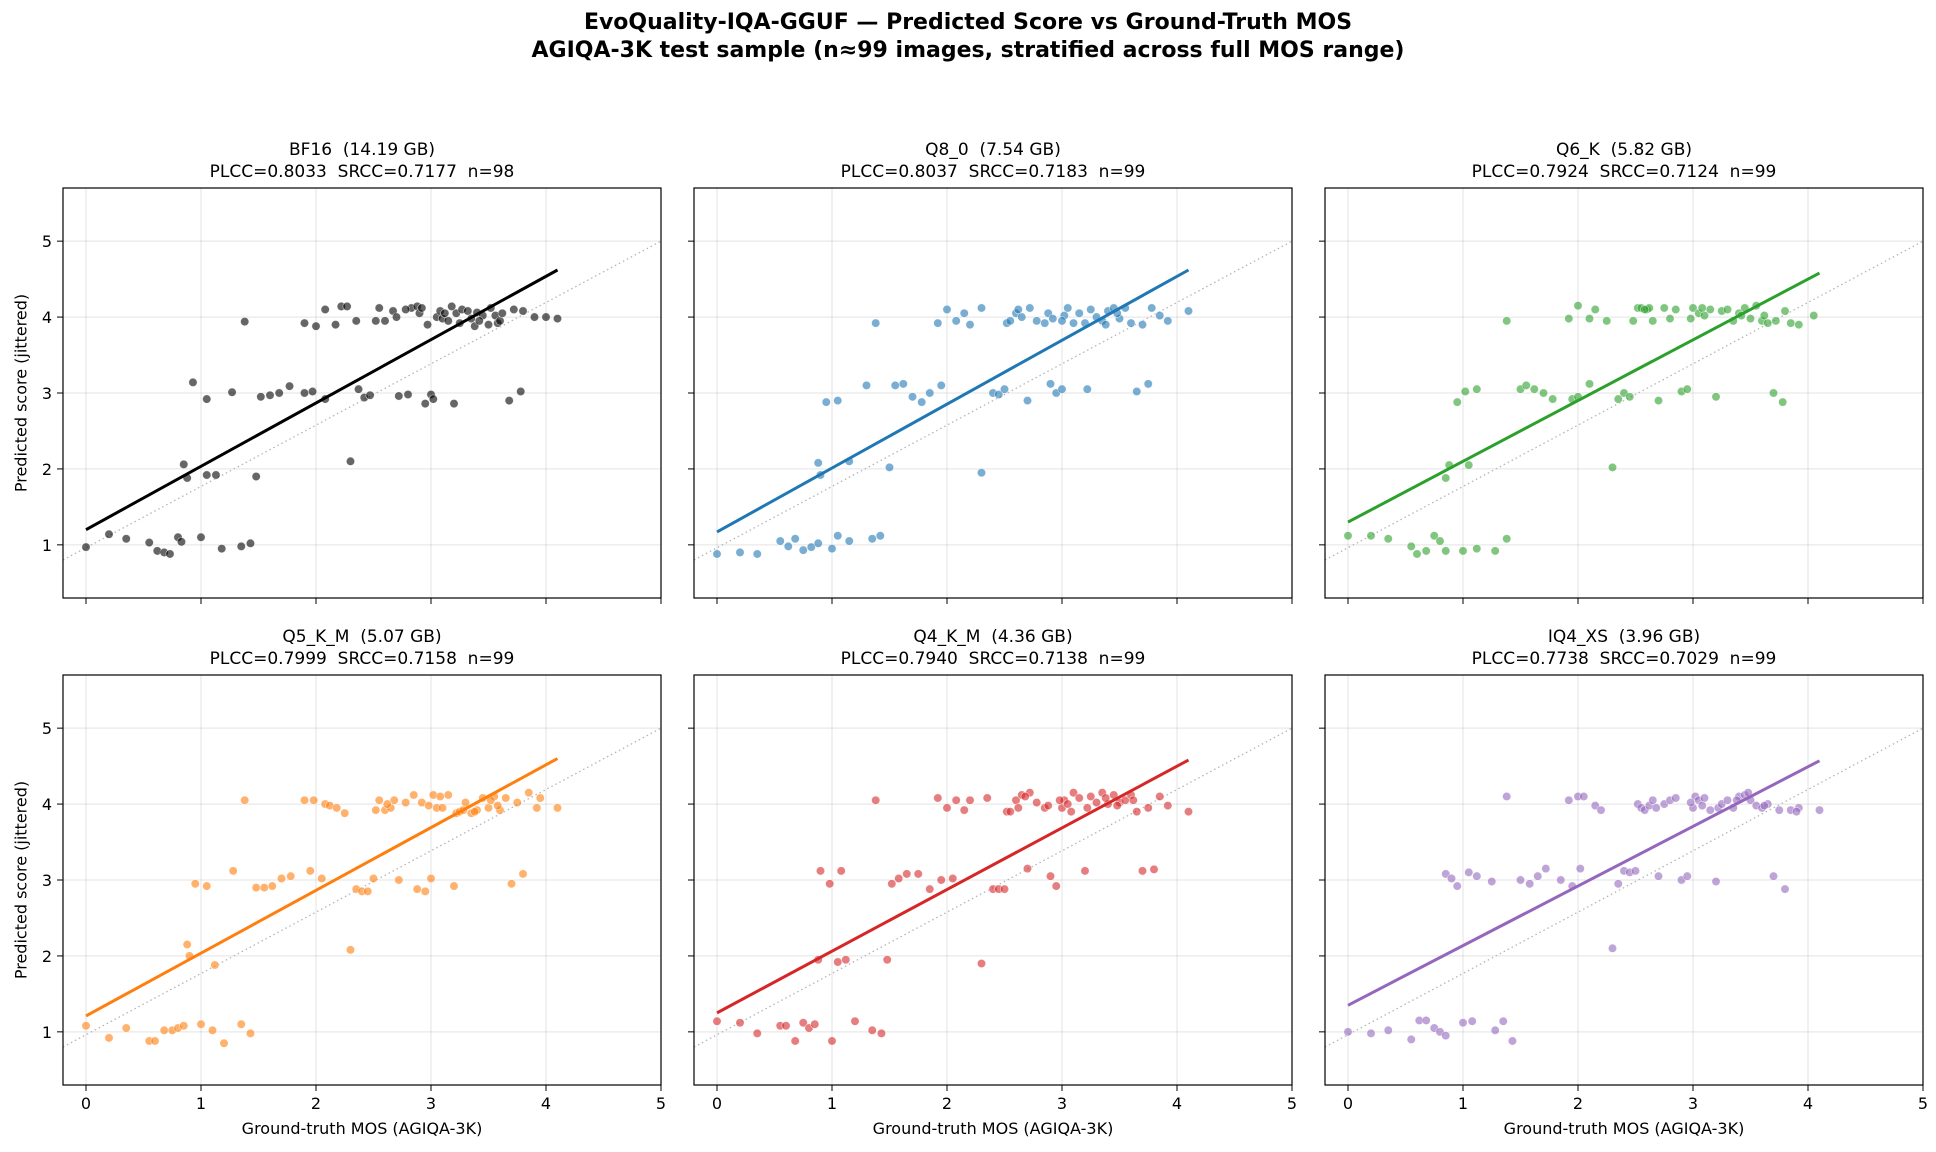 The image size is (1936, 1152). Describe the element at coordinates (993, 400) in the screenshot. I see `reference-line` at that location.